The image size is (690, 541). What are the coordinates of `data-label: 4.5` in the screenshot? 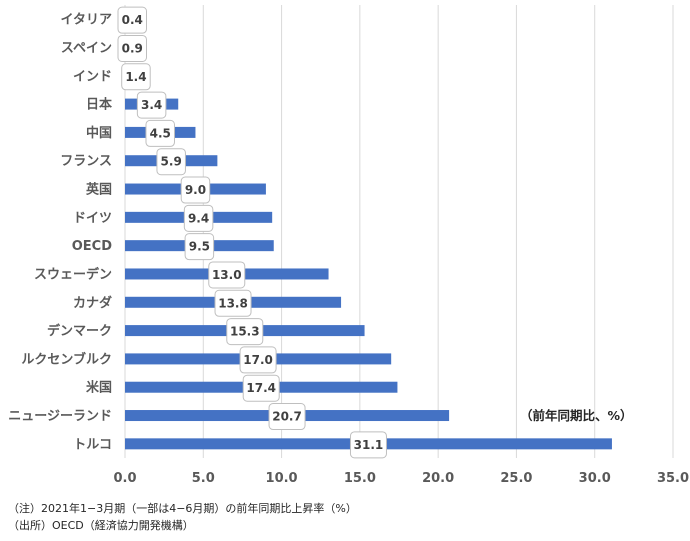 It's located at (160, 133).